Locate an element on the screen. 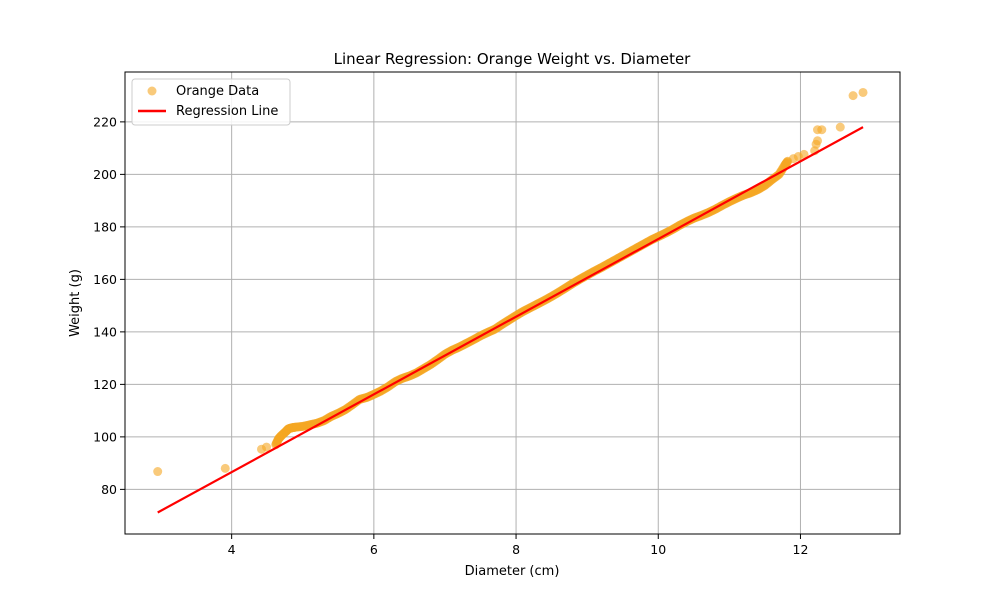  y-tick-label: 100 is located at coordinates (105, 436).